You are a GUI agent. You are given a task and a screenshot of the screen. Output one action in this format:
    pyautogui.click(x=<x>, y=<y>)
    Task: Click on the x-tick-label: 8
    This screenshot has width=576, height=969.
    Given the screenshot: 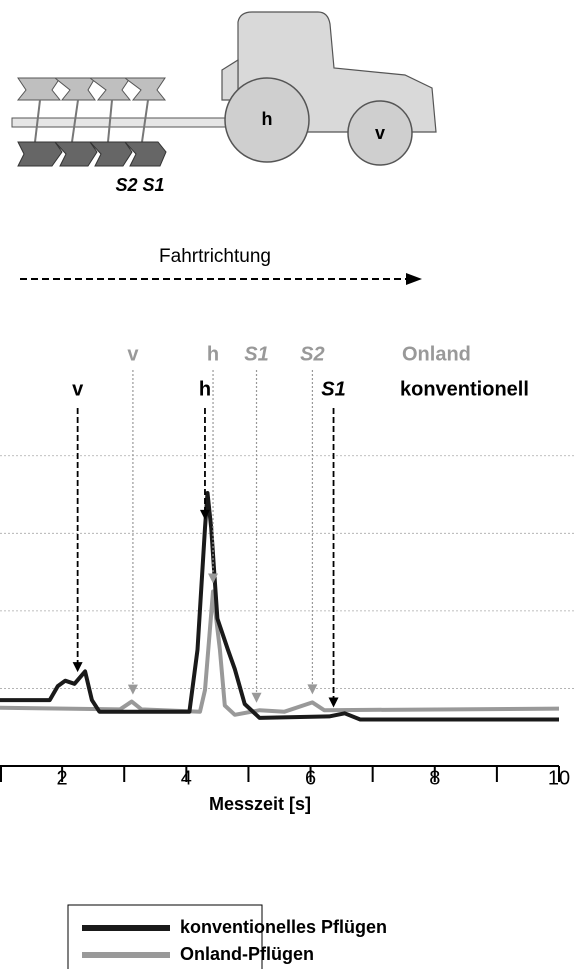 What is the action you would take?
    pyautogui.click(x=434, y=778)
    